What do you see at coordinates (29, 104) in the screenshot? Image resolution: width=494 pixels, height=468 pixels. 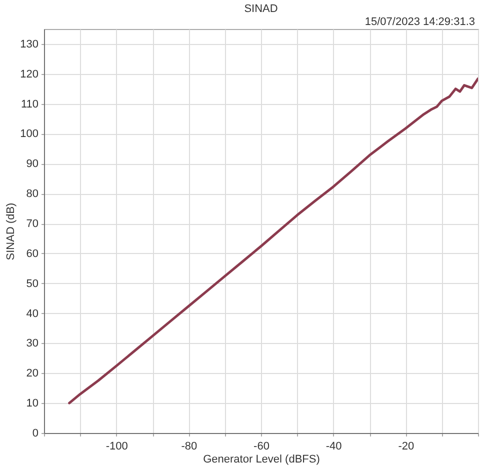 I see `y-tick-label: 110` at bounding box center [29, 104].